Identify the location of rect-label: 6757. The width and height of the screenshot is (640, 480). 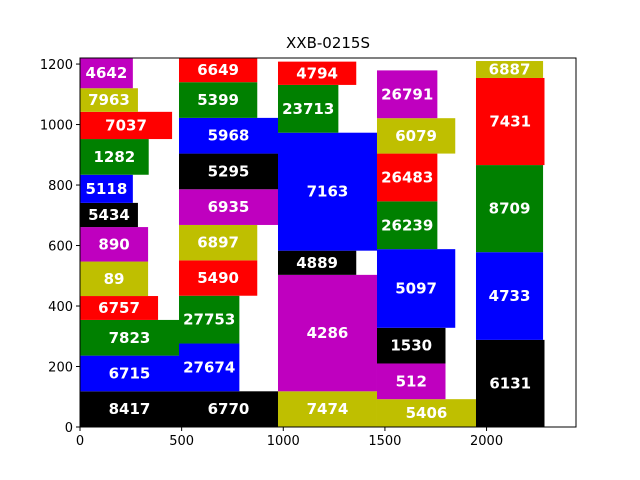
(119, 308).